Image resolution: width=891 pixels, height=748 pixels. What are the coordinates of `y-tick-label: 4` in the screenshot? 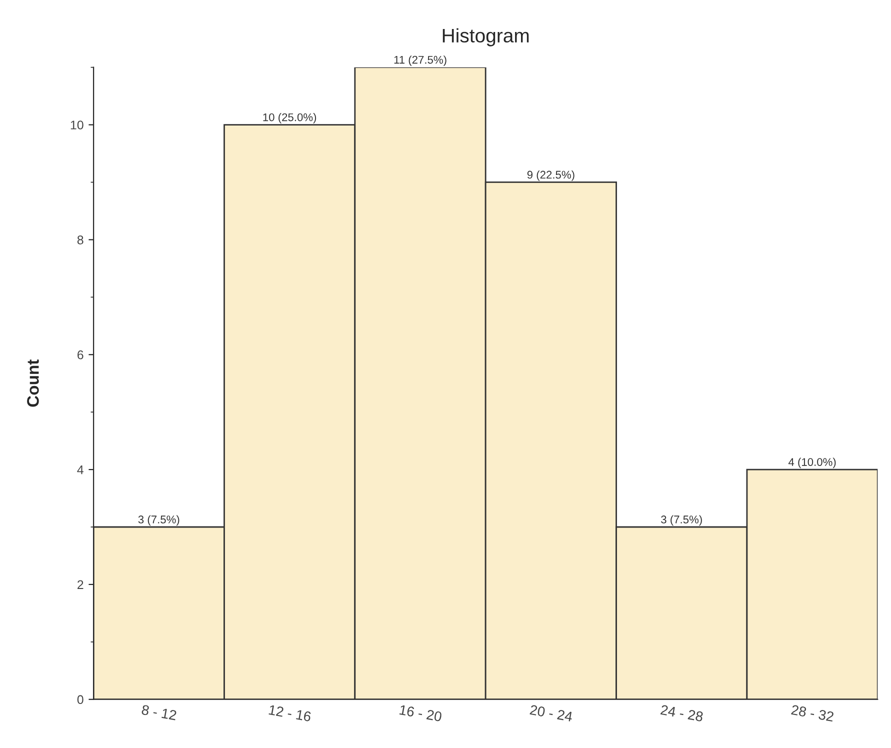 It's located at (80, 469).